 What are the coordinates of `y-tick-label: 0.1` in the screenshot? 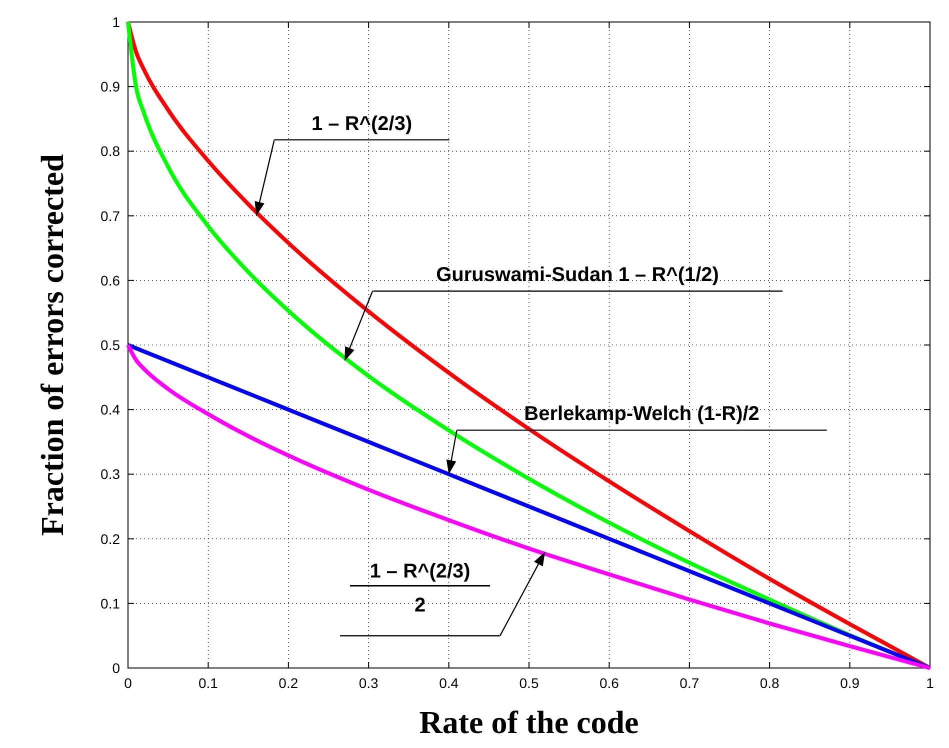 It's located at (110, 603).